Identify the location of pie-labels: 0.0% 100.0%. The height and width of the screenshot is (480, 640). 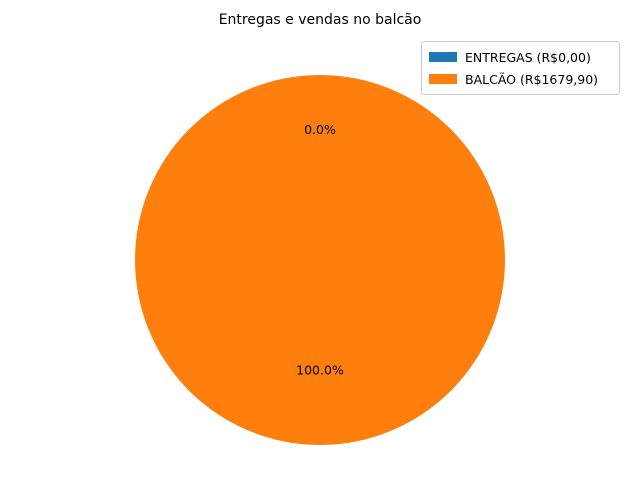
(320, 250).